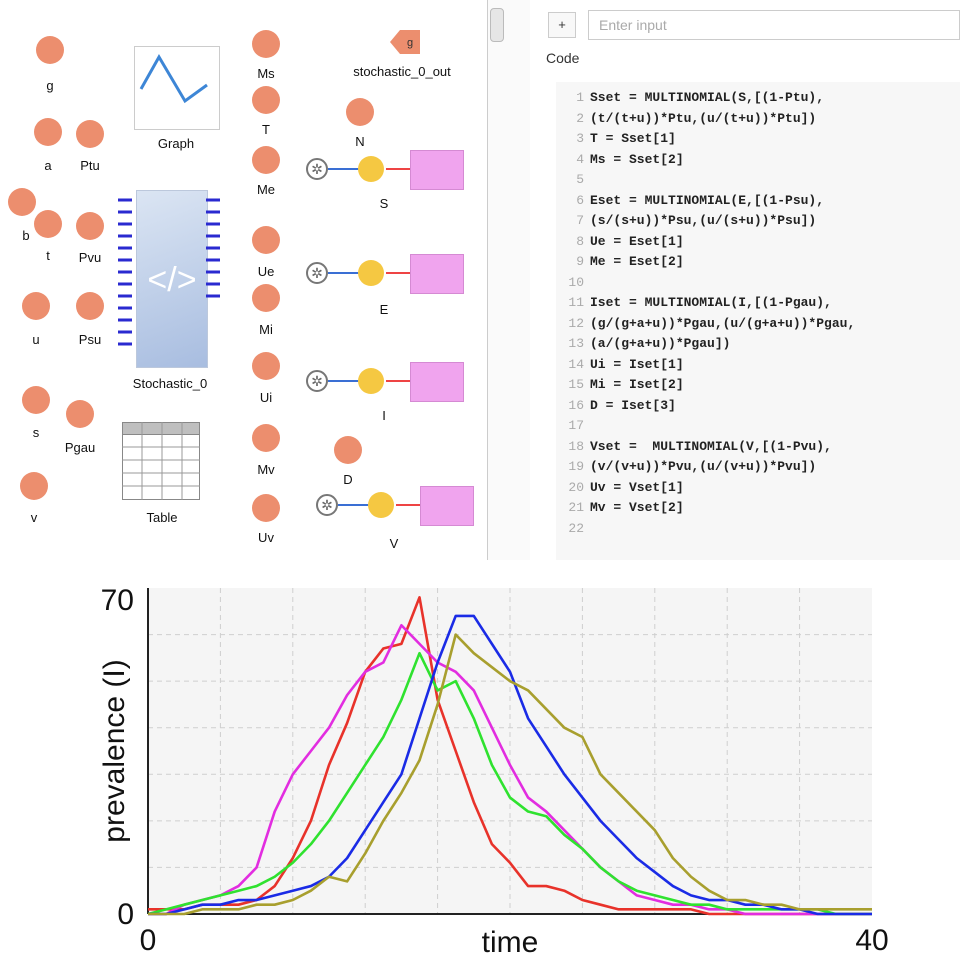 This screenshot has height=966, width=960. What do you see at coordinates (497, 25) in the screenshot?
I see `canvas-scrollbar` at bounding box center [497, 25].